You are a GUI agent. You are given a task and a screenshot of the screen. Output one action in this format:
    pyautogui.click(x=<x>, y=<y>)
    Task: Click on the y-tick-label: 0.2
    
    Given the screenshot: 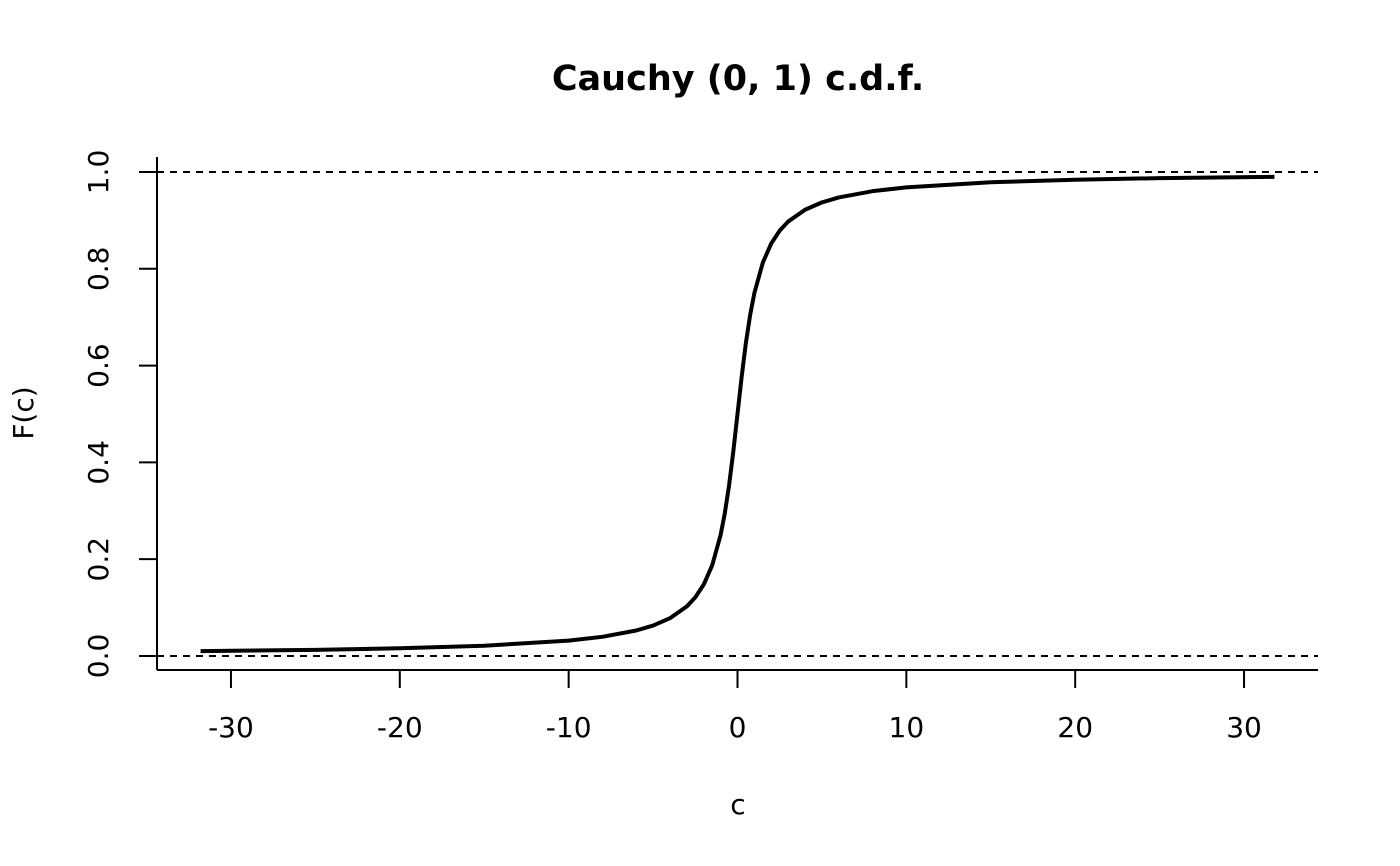 What is the action you would take?
    pyautogui.click(x=98, y=559)
    